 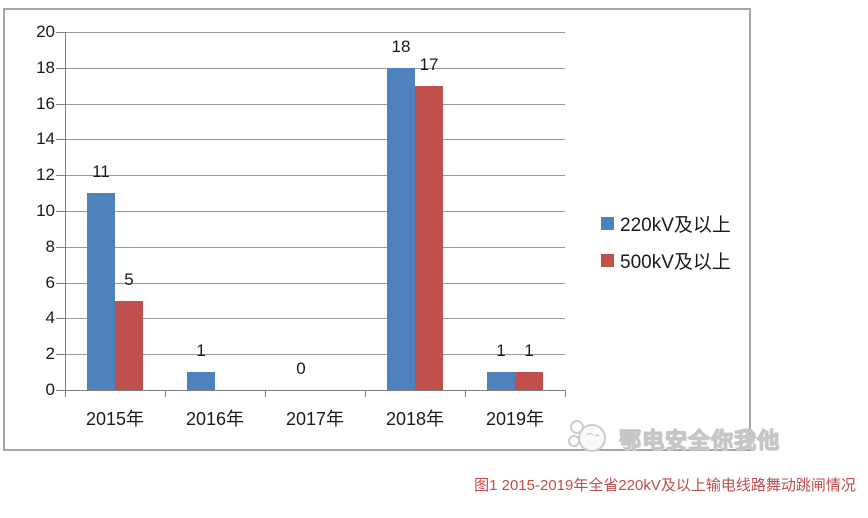 What do you see at coordinates (50, 282) in the screenshot?
I see `y-axis-tick-label: 6` at bounding box center [50, 282].